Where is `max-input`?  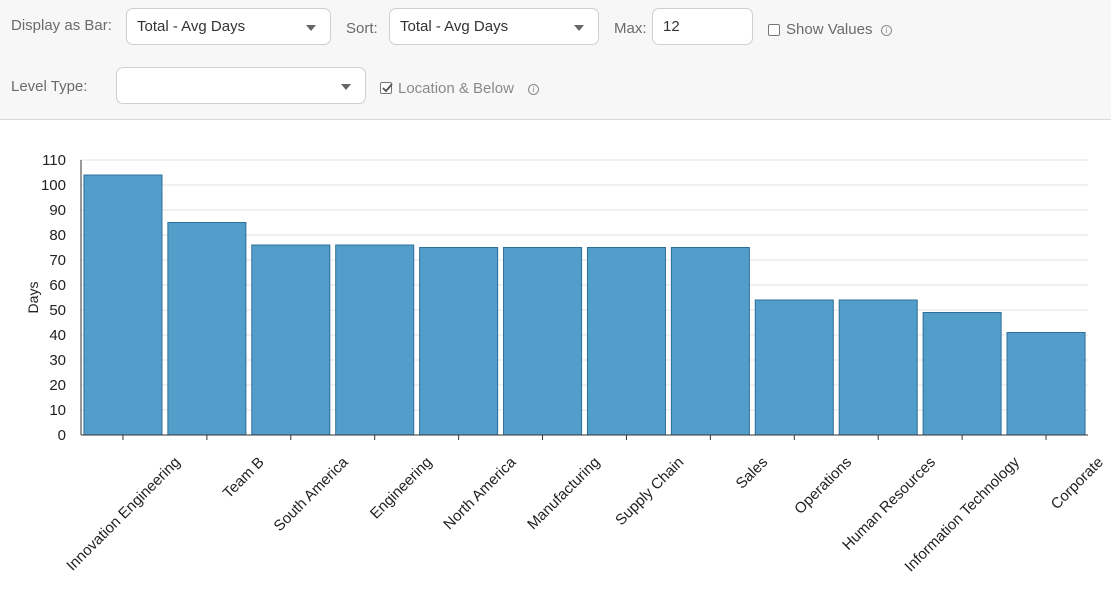
max-input is located at coordinates (702, 26).